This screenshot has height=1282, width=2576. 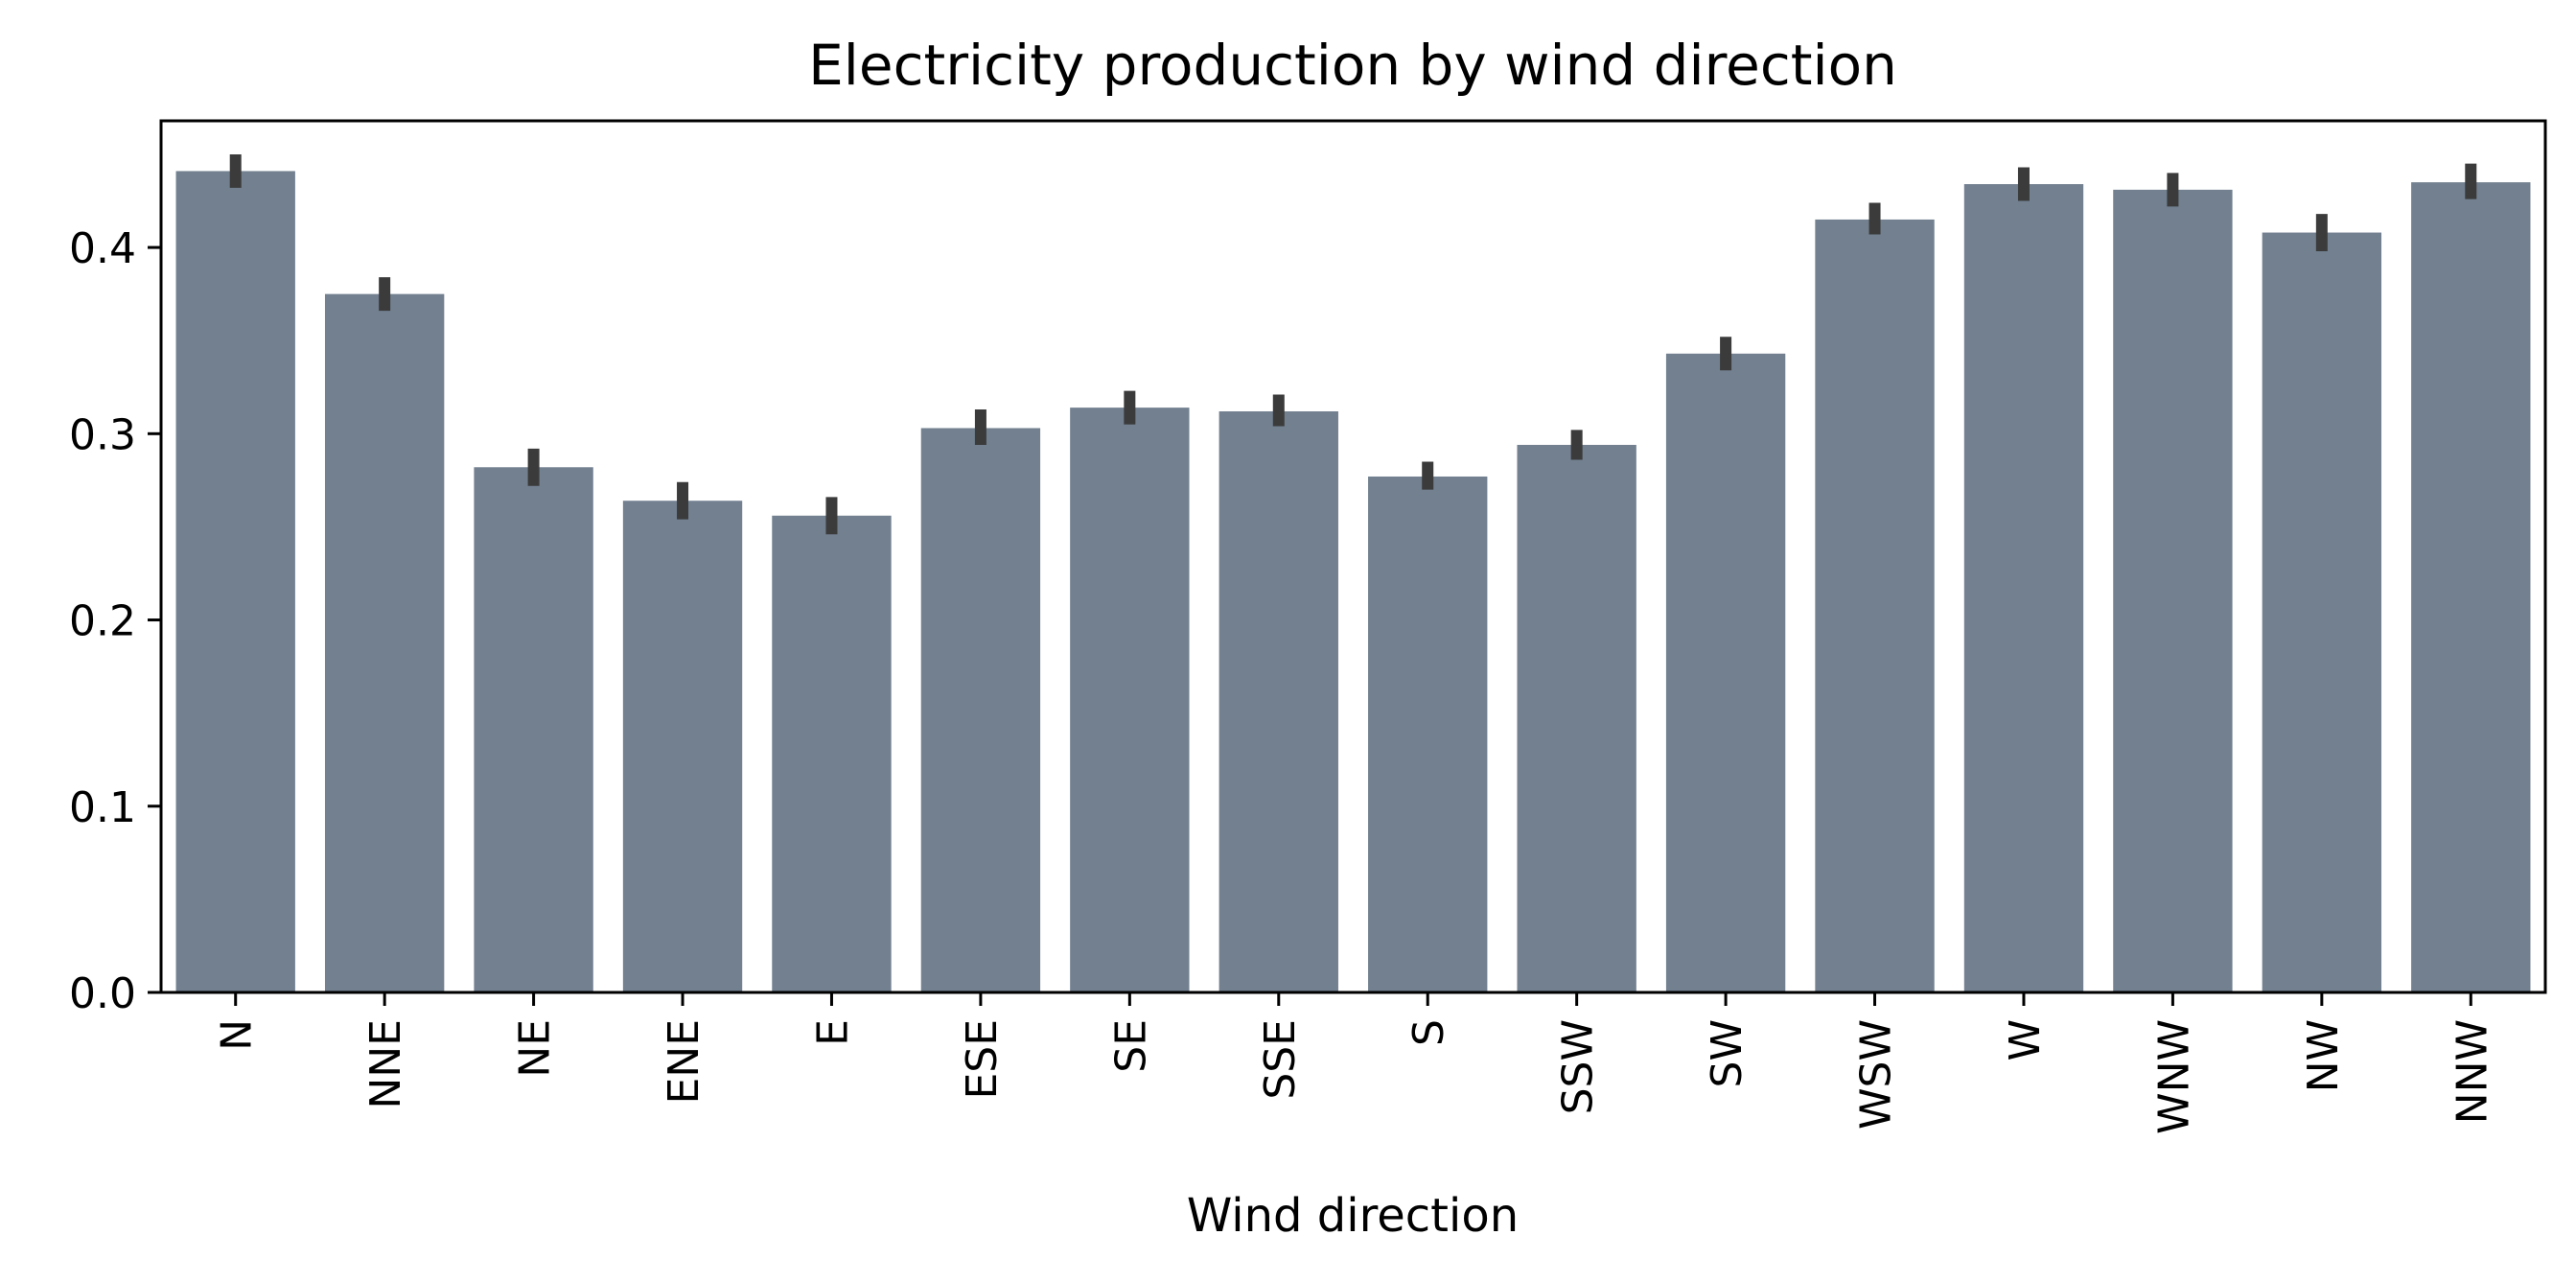 What do you see at coordinates (102, 248) in the screenshot?
I see `y-tick-label: 0.4` at bounding box center [102, 248].